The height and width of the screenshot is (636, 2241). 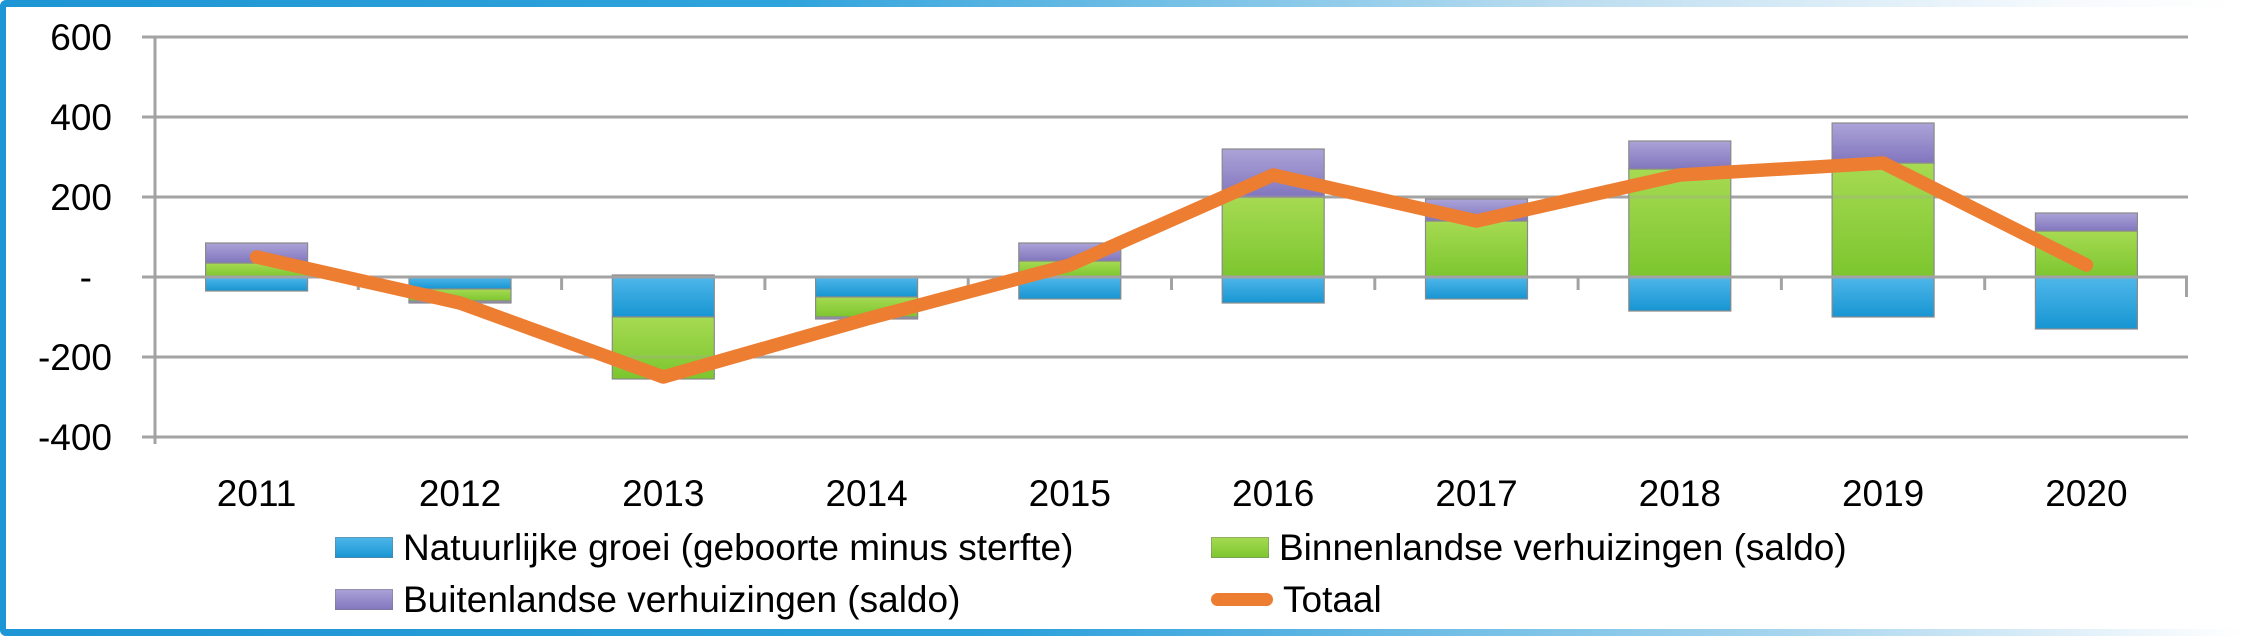 What do you see at coordinates (81, 37) in the screenshot?
I see `y-tick-label: 600` at bounding box center [81, 37].